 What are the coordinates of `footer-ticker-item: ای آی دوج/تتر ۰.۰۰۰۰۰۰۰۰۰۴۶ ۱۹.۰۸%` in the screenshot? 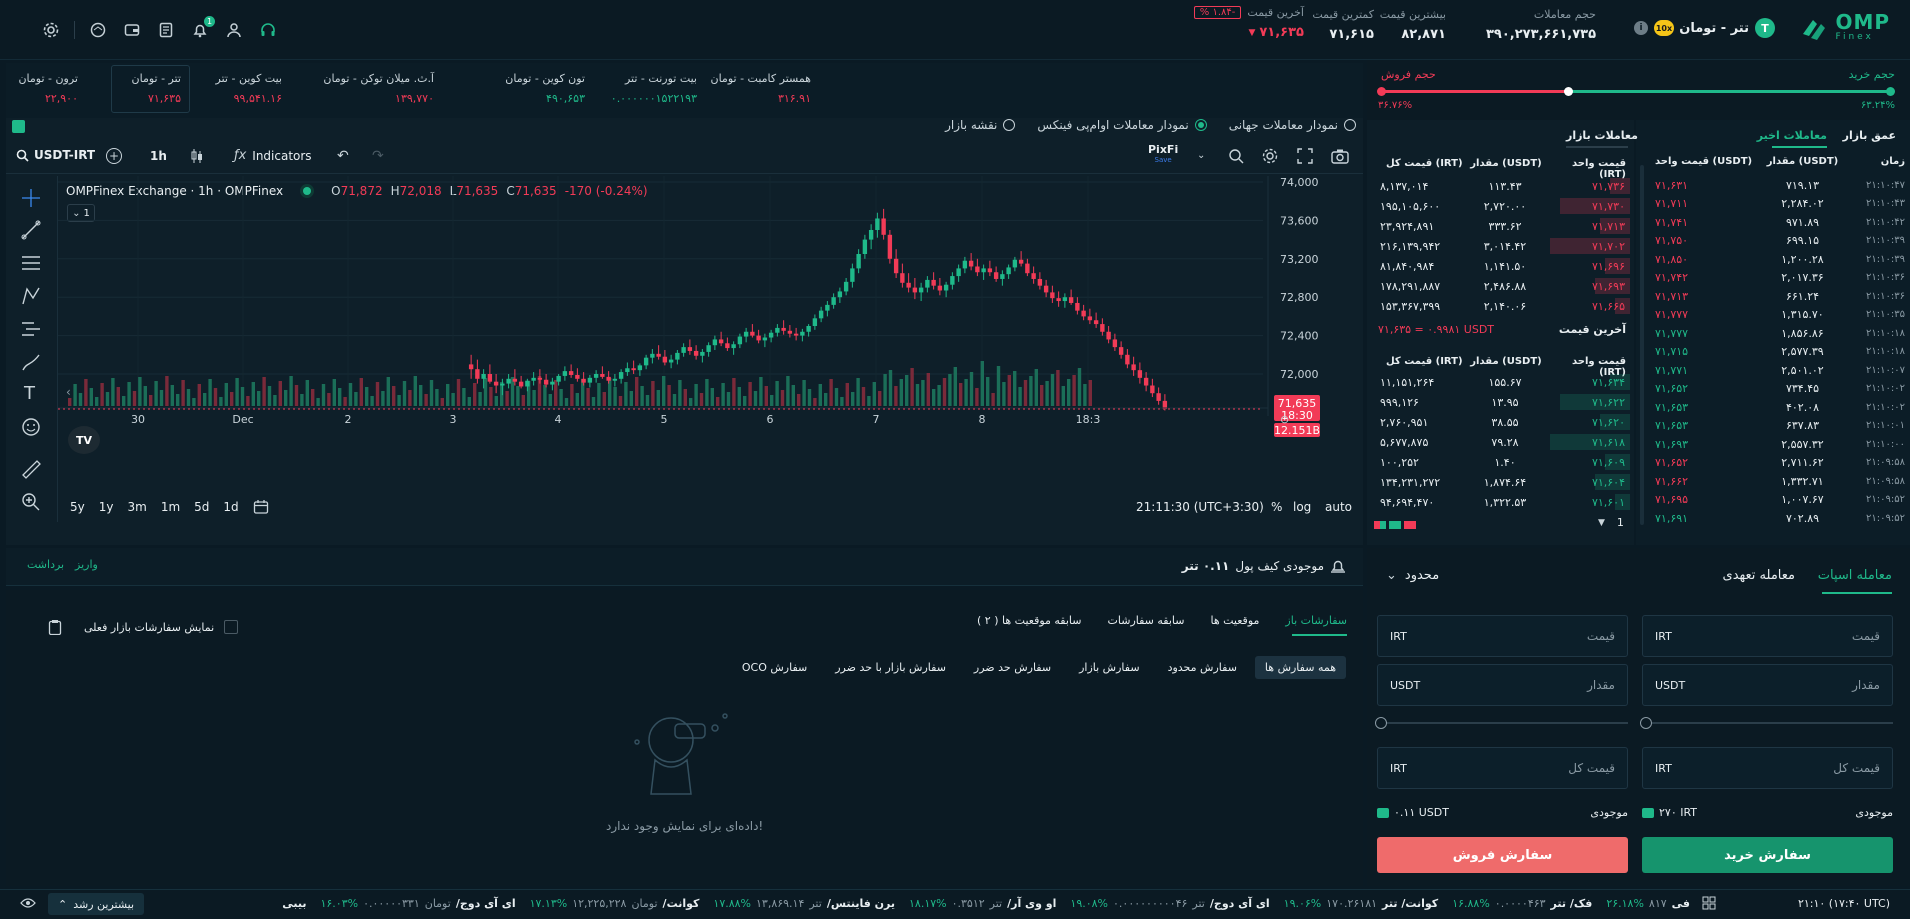 It's located at (1169, 903).